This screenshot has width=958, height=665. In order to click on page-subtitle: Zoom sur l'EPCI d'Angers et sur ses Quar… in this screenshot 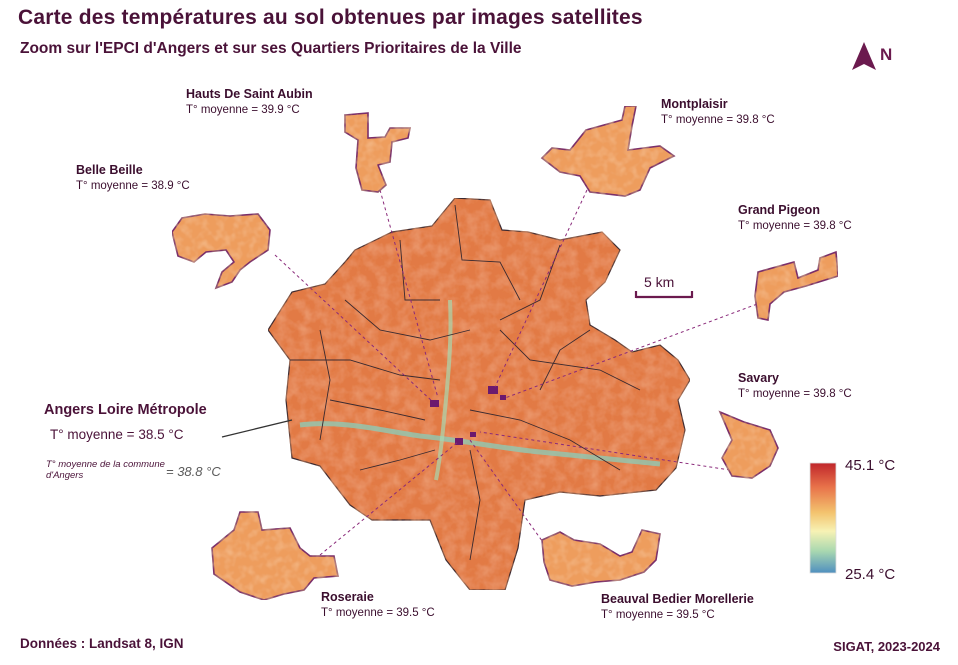, I will do `click(271, 48)`.